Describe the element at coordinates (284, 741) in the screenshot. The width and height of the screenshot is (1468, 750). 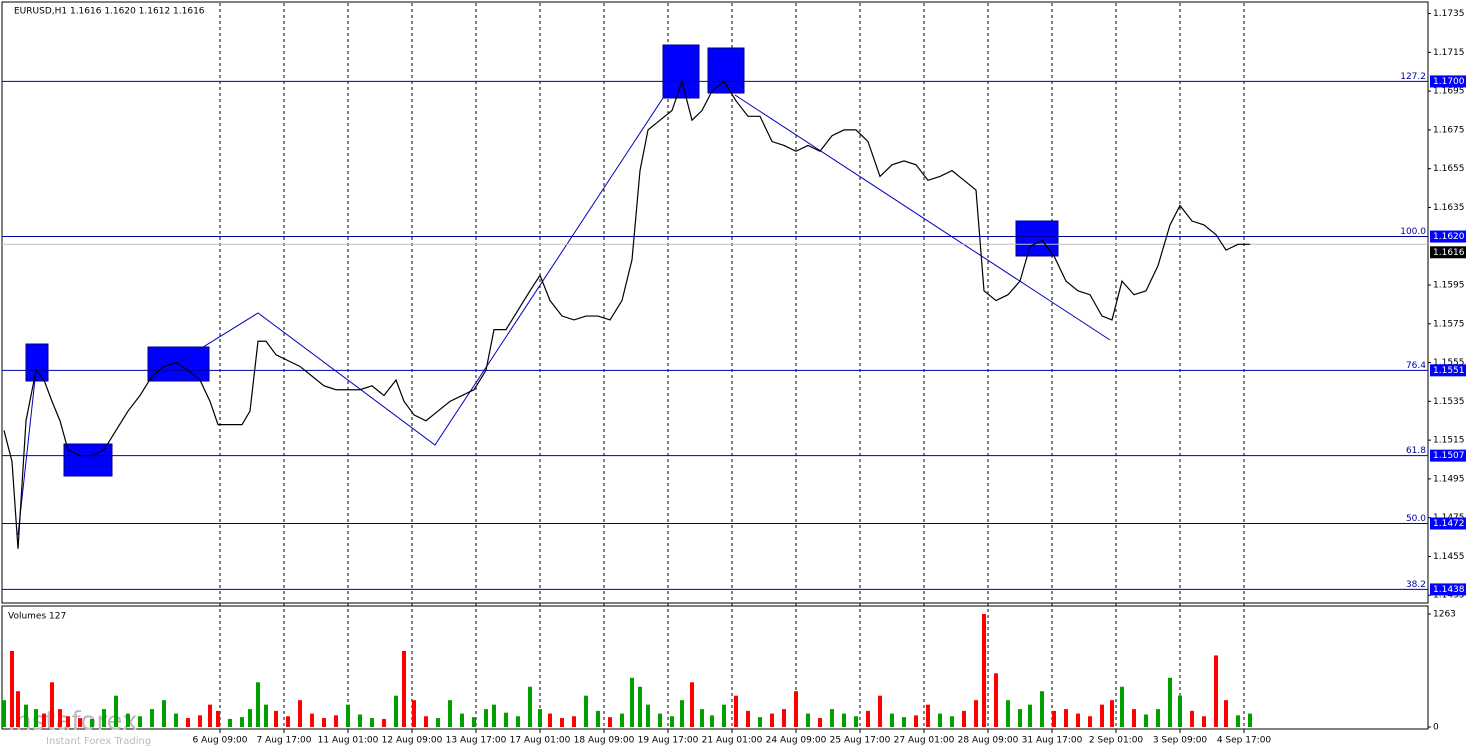
I see `x-tick-label: 7 Aug 17:00` at that location.